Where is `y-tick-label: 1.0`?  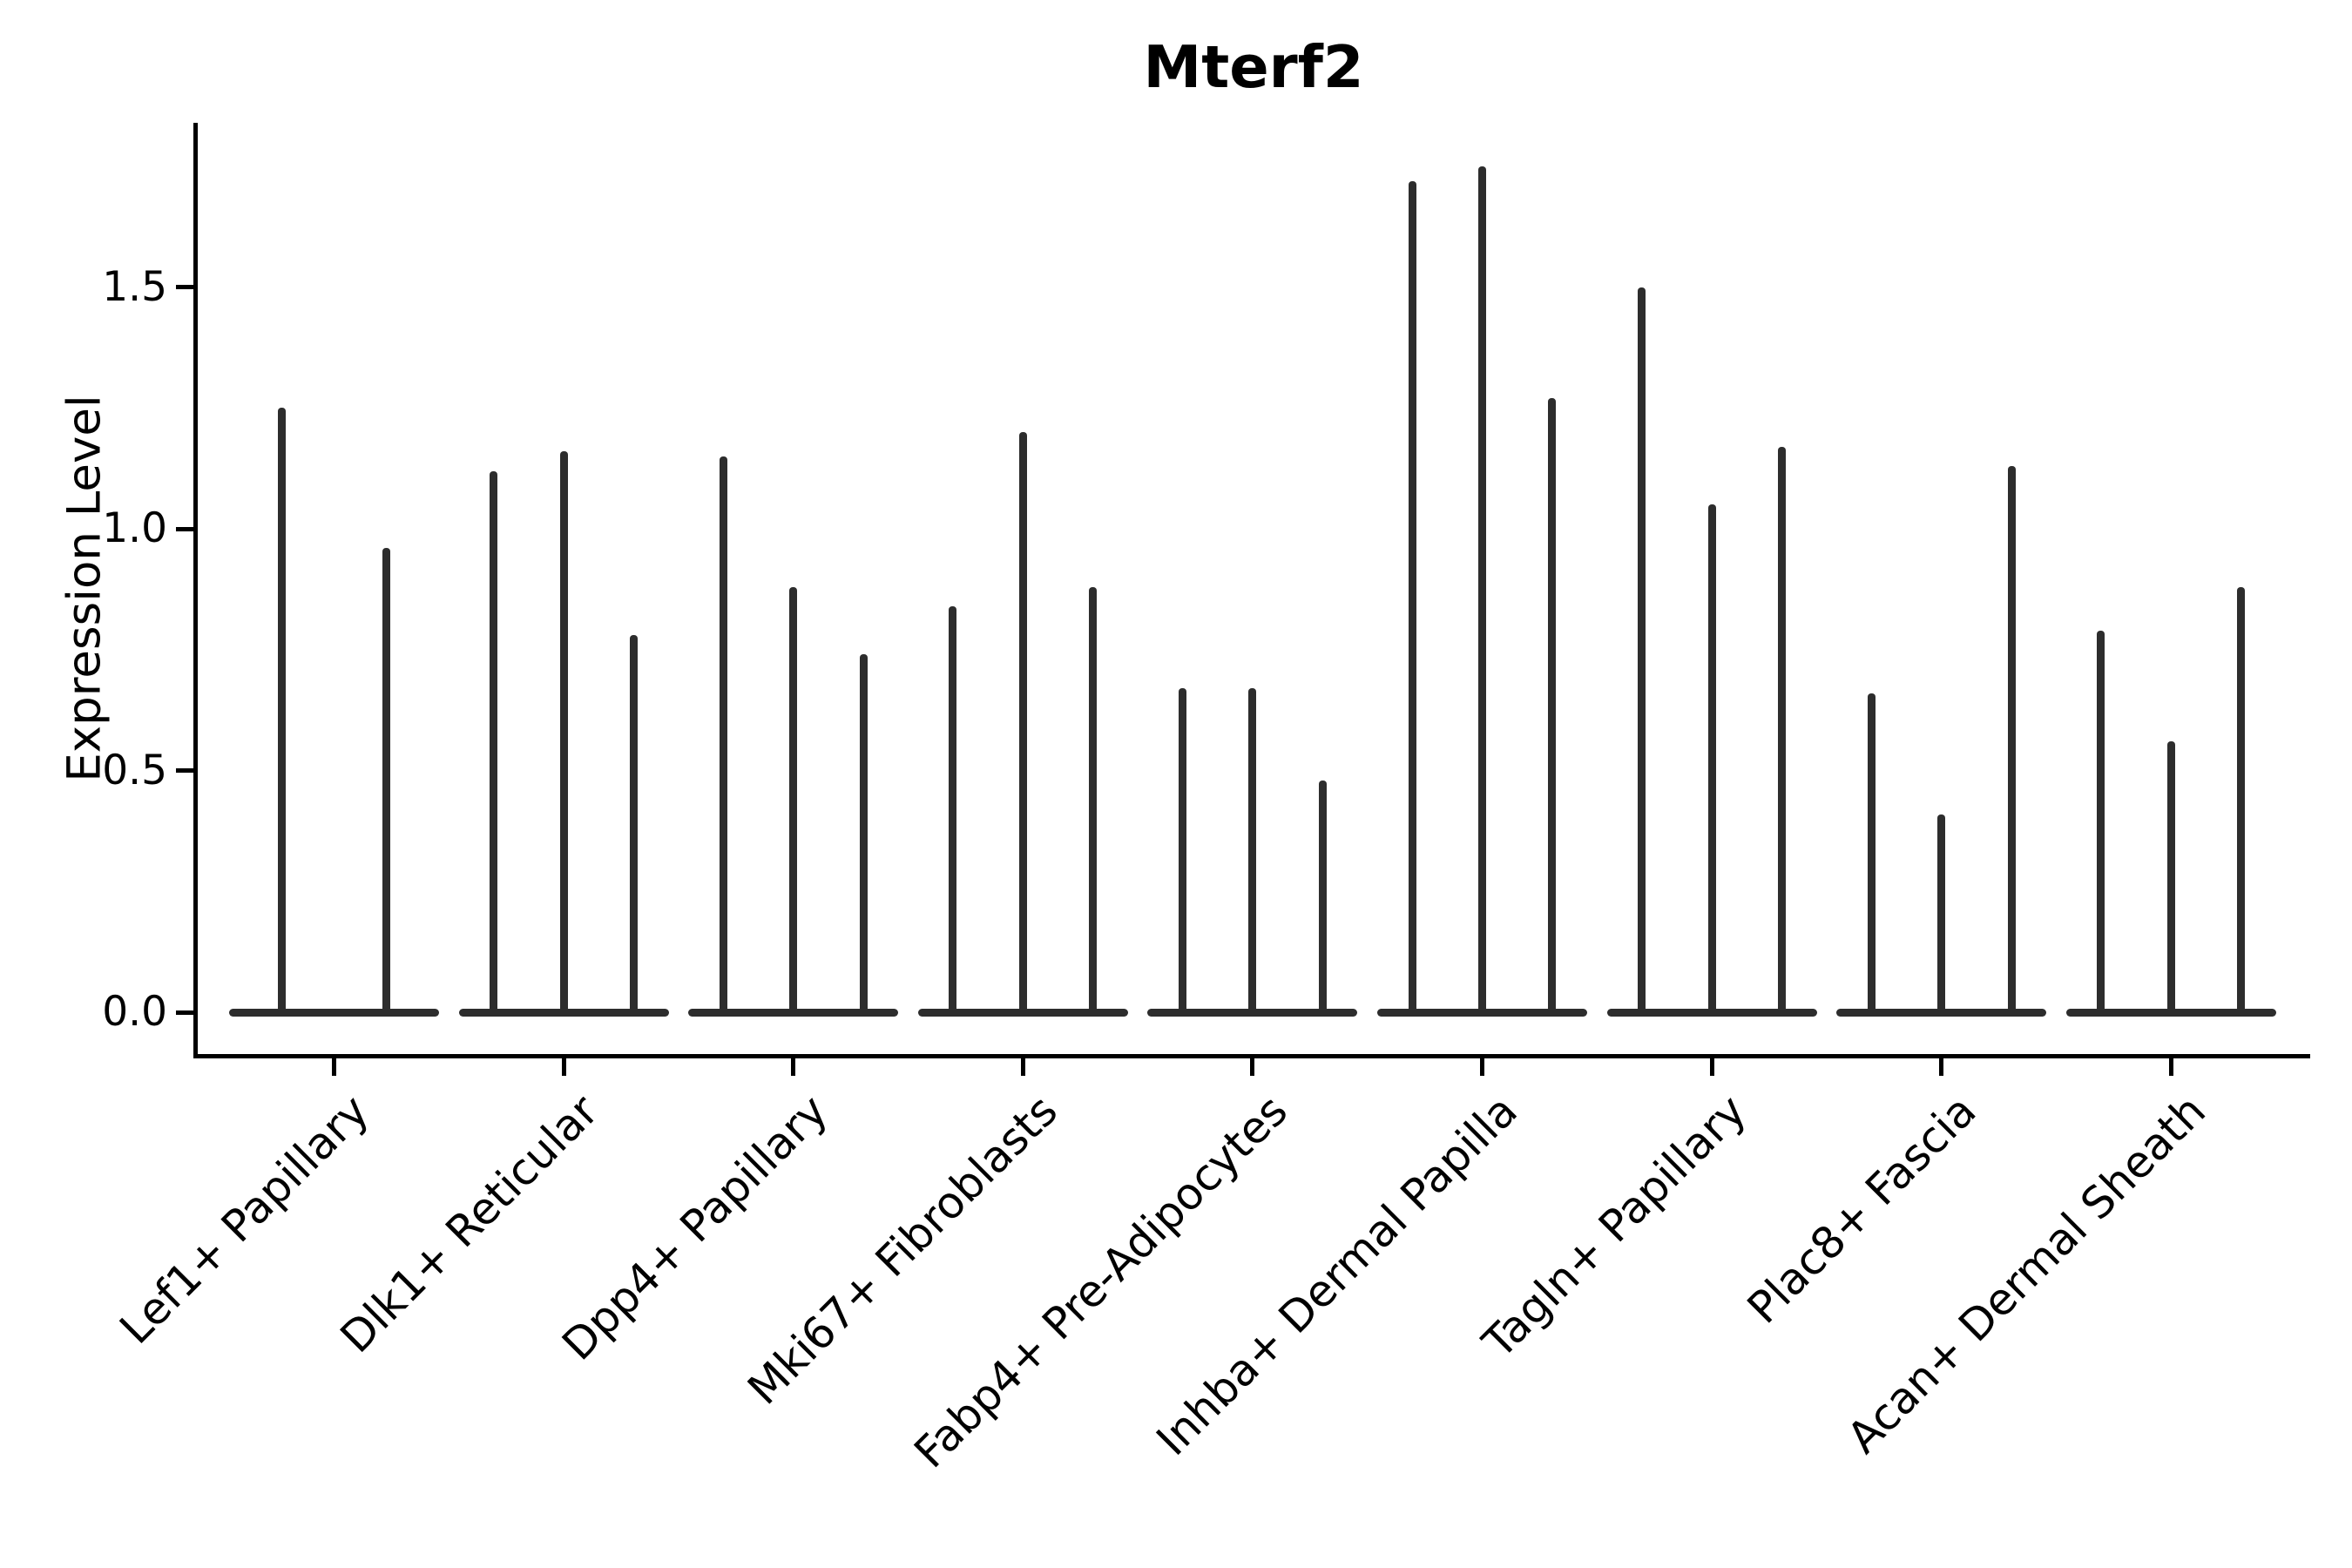 y-tick-label: 1.0 is located at coordinates (134, 528).